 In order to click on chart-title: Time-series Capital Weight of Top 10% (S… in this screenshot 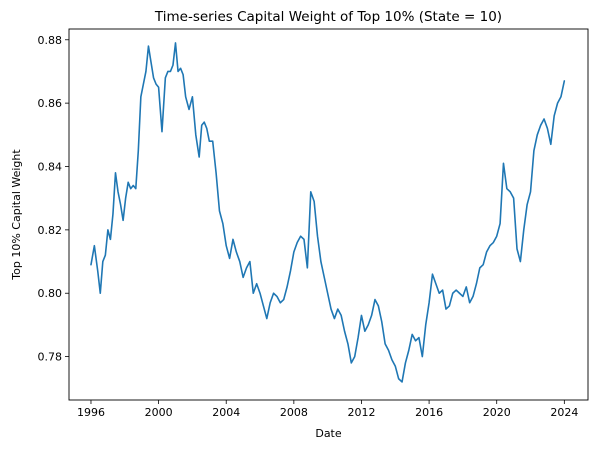, I will do `click(328, 17)`.